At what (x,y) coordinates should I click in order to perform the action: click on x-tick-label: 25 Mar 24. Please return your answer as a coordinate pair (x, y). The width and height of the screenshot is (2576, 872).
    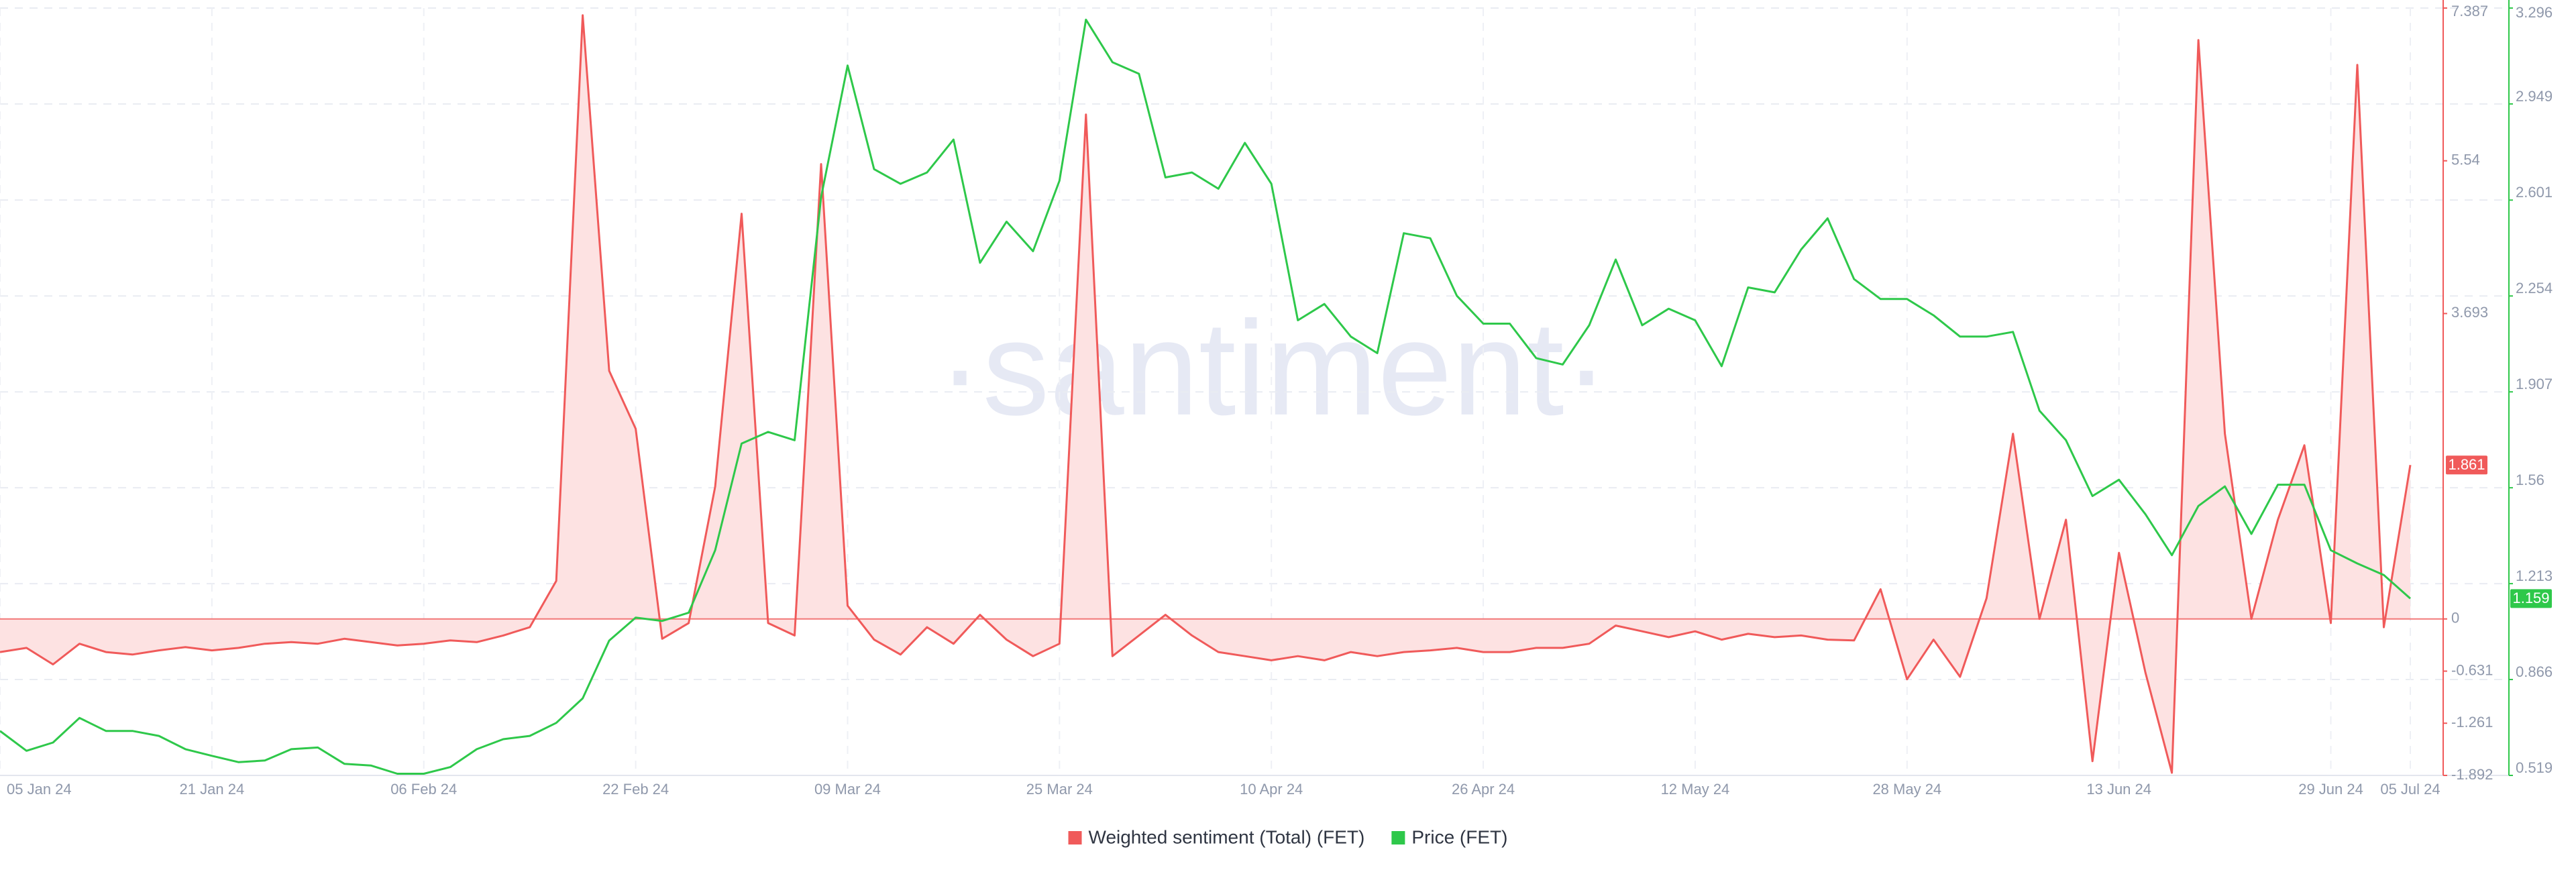
    Looking at the image, I should click on (1059, 790).